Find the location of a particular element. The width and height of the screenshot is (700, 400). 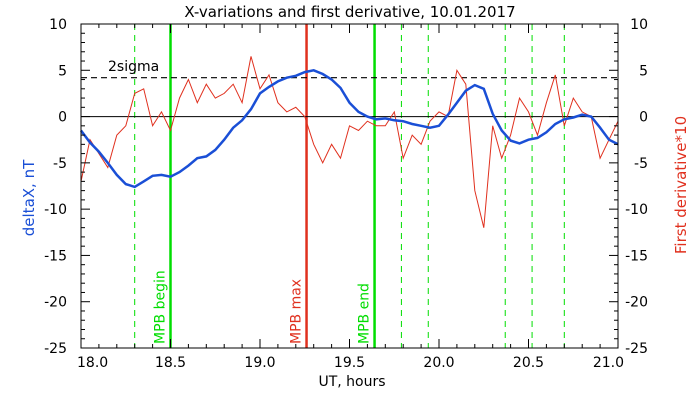

y-tick-label-right-1: -25 is located at coordinates (636, 349).